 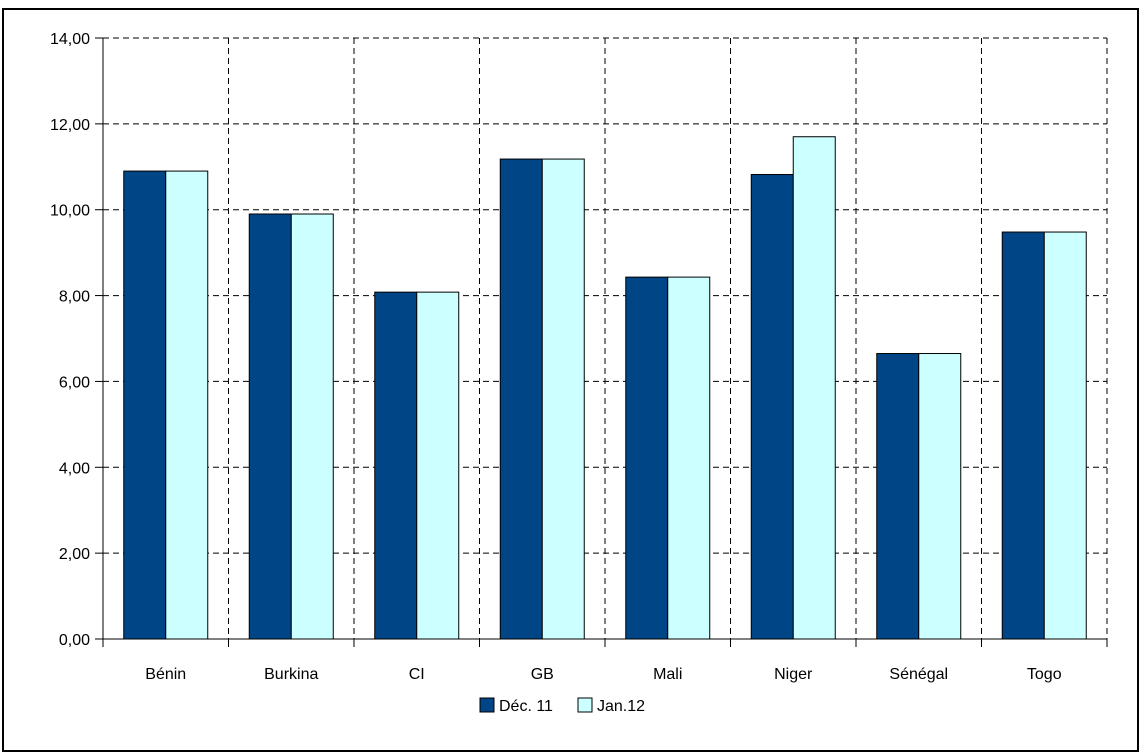 What do you see at coordinates (667, 674) in the screenshot?
I see `x-tick-label: Mali` at bounding box center [667, 674].